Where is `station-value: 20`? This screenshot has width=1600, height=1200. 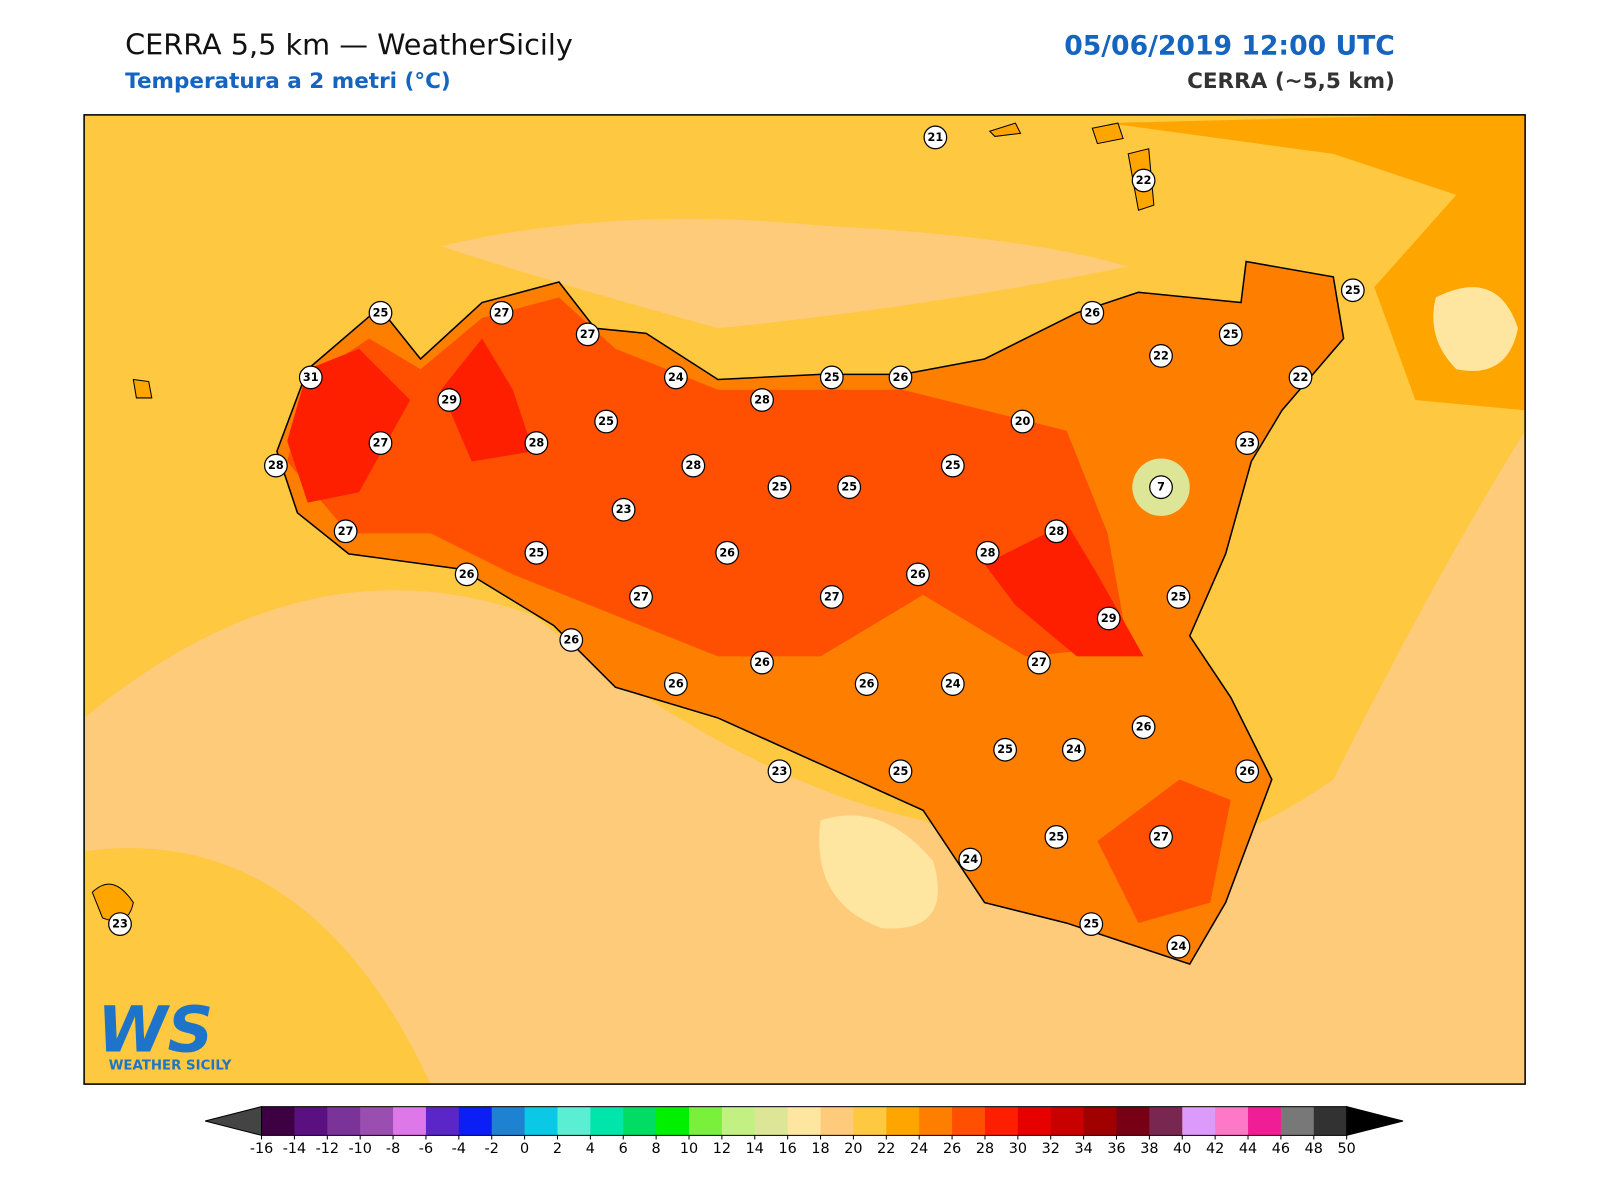
station-value: 20 is located at coordinates (1023, 421).